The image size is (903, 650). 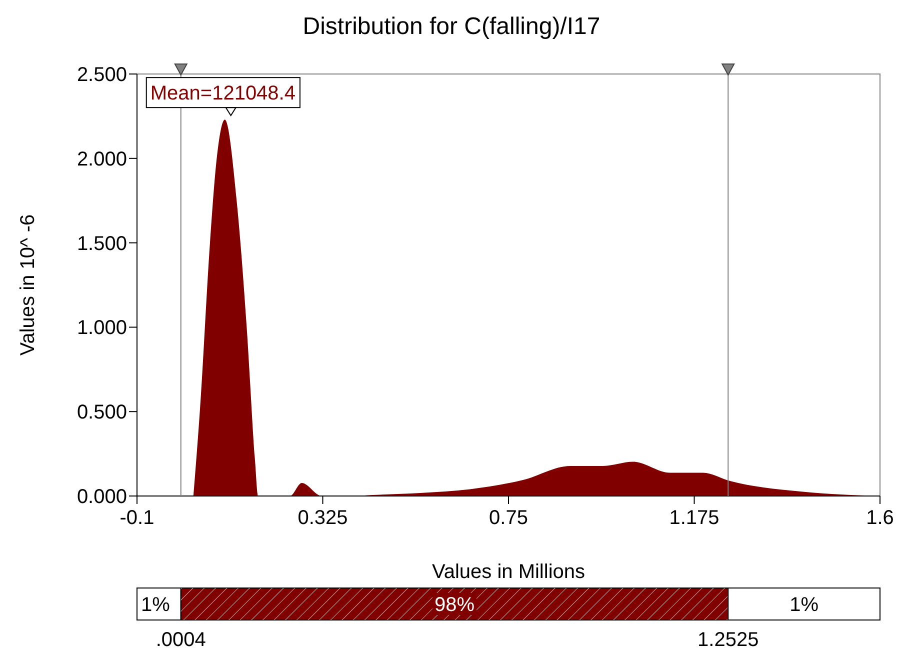 What do you see at coordinates (101, 243) in the screenshot?
I see `y-tick-label: 1.500` at bounding box center [101, 243].